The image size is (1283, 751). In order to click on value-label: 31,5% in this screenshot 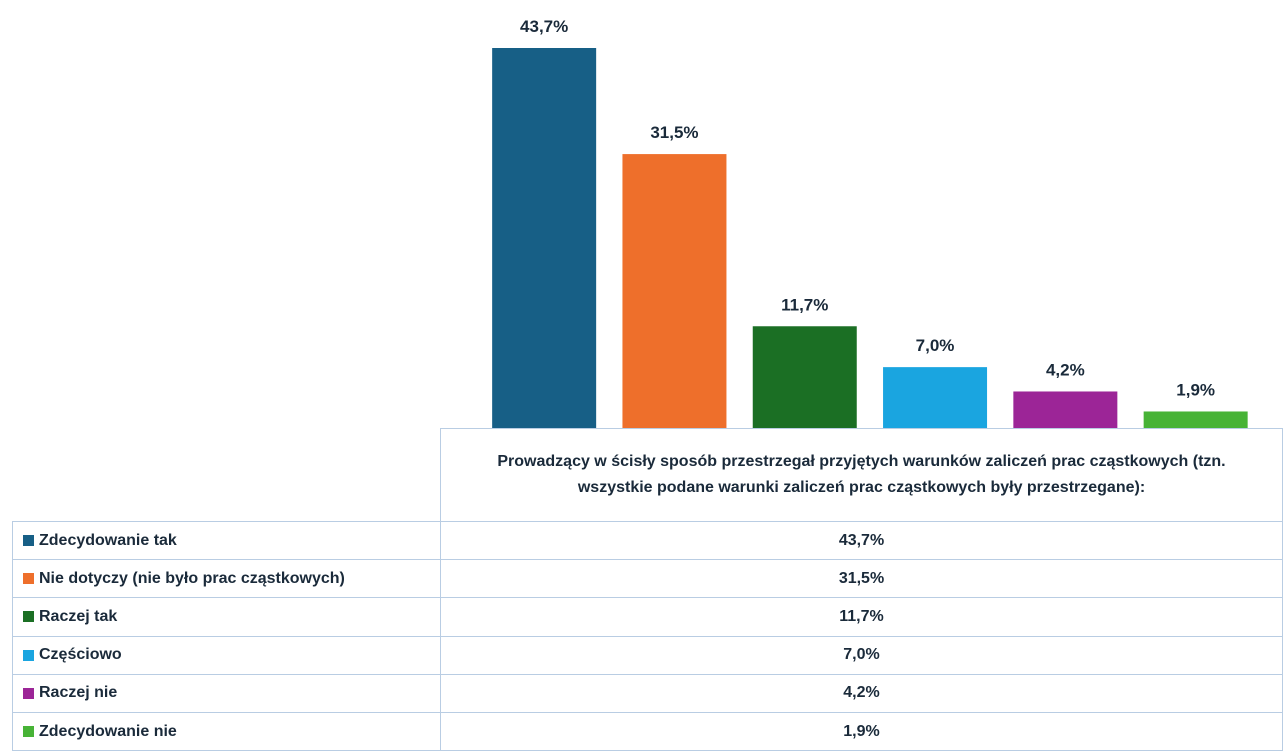, I will do `click(674, 132)`.